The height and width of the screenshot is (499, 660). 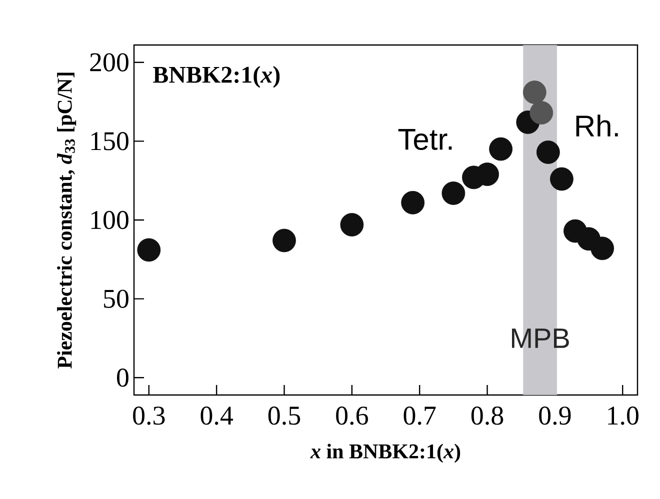 I want to click on y-tick-label: 200, so click(x=109, y=62).